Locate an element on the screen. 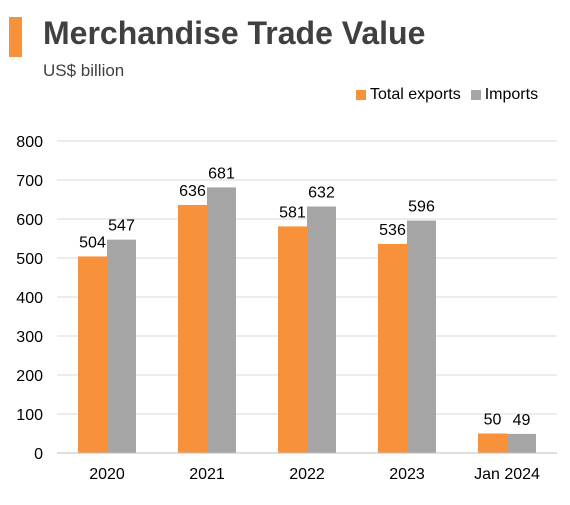  chart-subtitle: US$ billion is located at coordinates (84, 70).